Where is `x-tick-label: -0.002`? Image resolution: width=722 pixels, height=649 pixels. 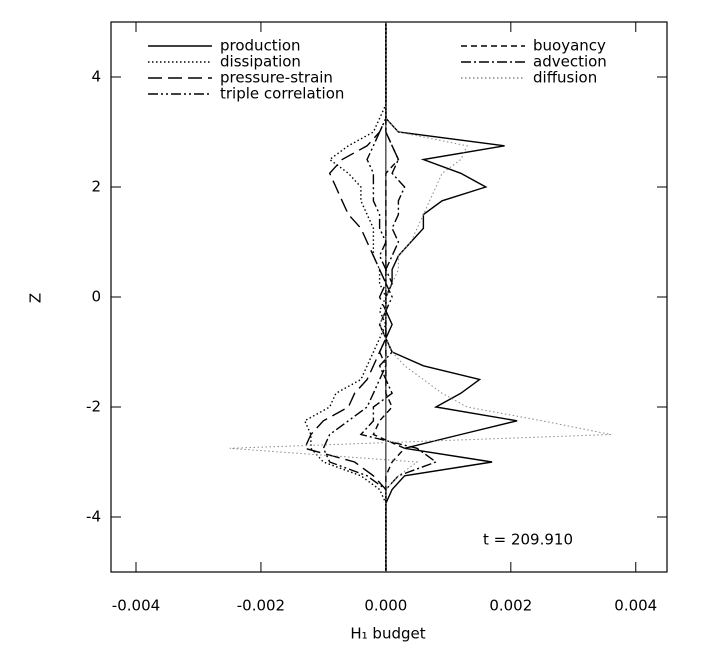
x-tick-label: -0.002 is located at coordinates (261, 606).